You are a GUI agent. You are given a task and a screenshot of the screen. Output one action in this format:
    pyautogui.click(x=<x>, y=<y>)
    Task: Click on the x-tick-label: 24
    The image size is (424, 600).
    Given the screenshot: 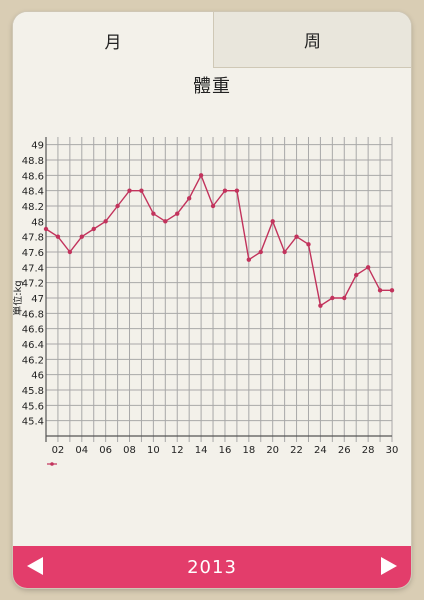 What is the action you would take?
    pyautogui.click(x=320, y=450)
    